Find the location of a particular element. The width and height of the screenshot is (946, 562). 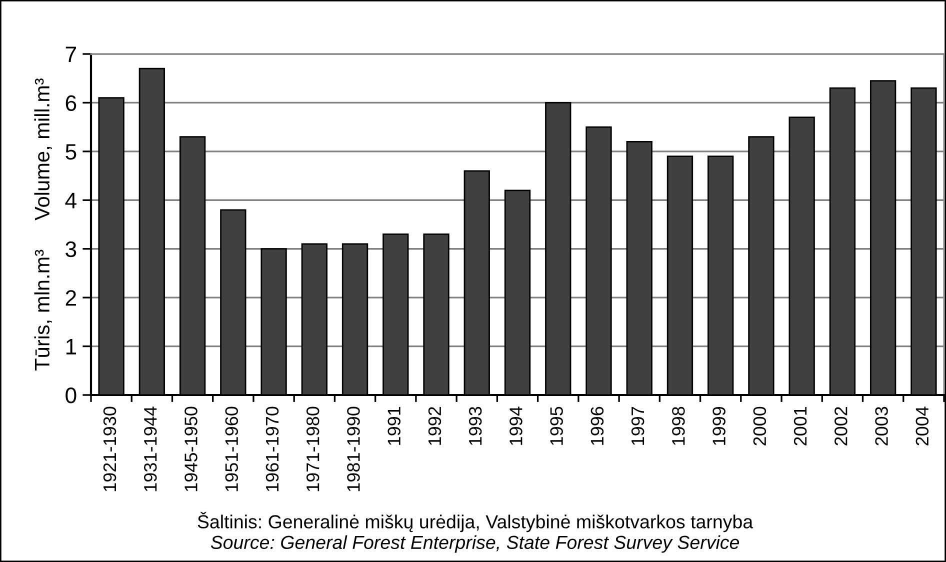

x-tick-label: 2000 is located at coordinates (759, 426).